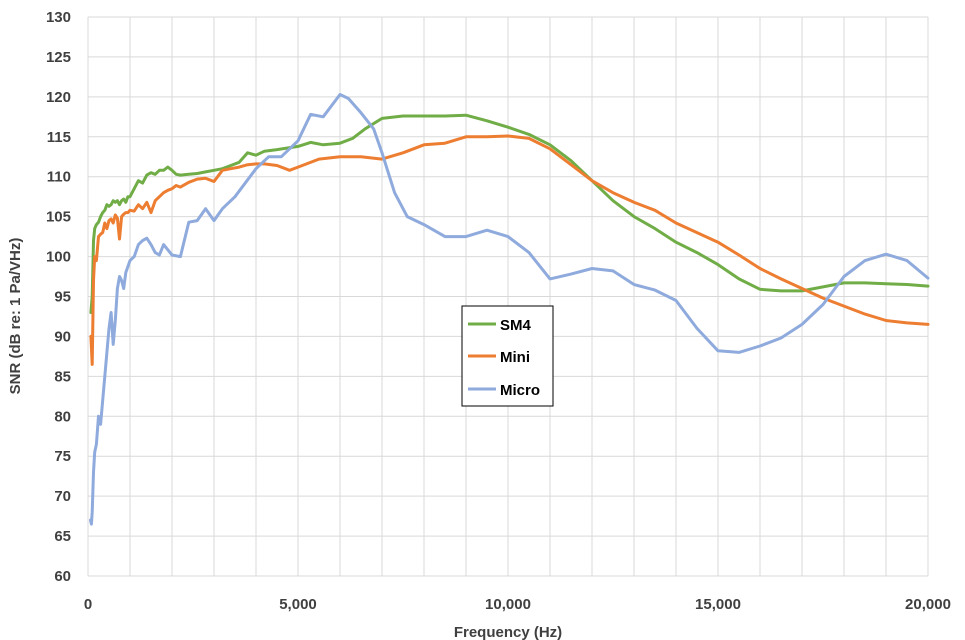  Describe the element at coordinates (520, 390) in the screenshot. I see `legend-label-micro: Micro` at that location.